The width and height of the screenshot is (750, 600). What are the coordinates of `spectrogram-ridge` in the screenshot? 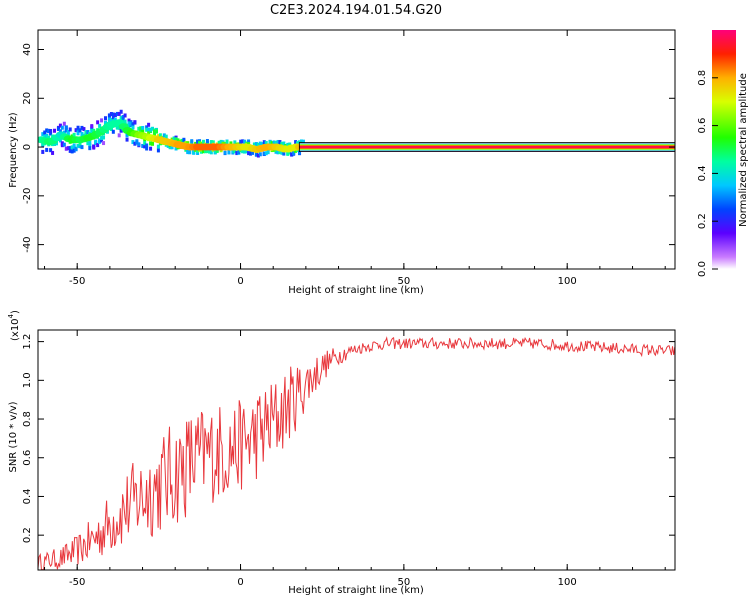 It's located at (356, 133).